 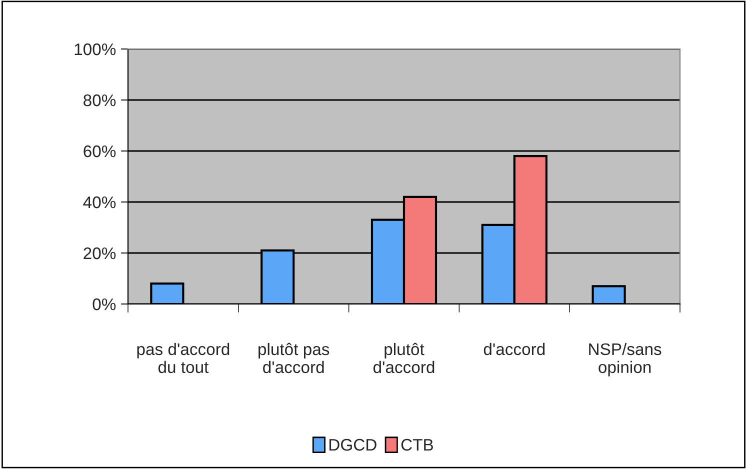 What do you see at coordinates (417, 444) in the screenshot?
I see `legend-label: CTB` at bounding box center [417, 444].